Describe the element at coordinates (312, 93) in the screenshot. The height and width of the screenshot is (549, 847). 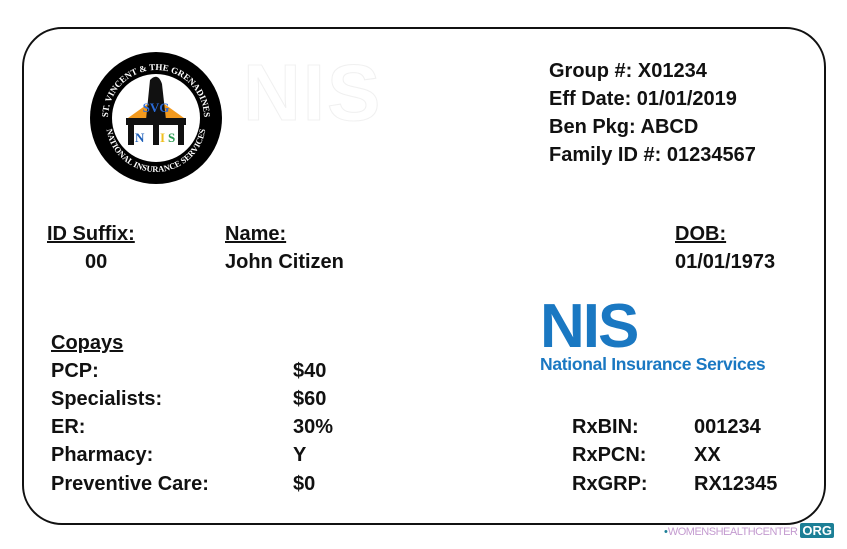
I see `watermark: NIS` at that location.